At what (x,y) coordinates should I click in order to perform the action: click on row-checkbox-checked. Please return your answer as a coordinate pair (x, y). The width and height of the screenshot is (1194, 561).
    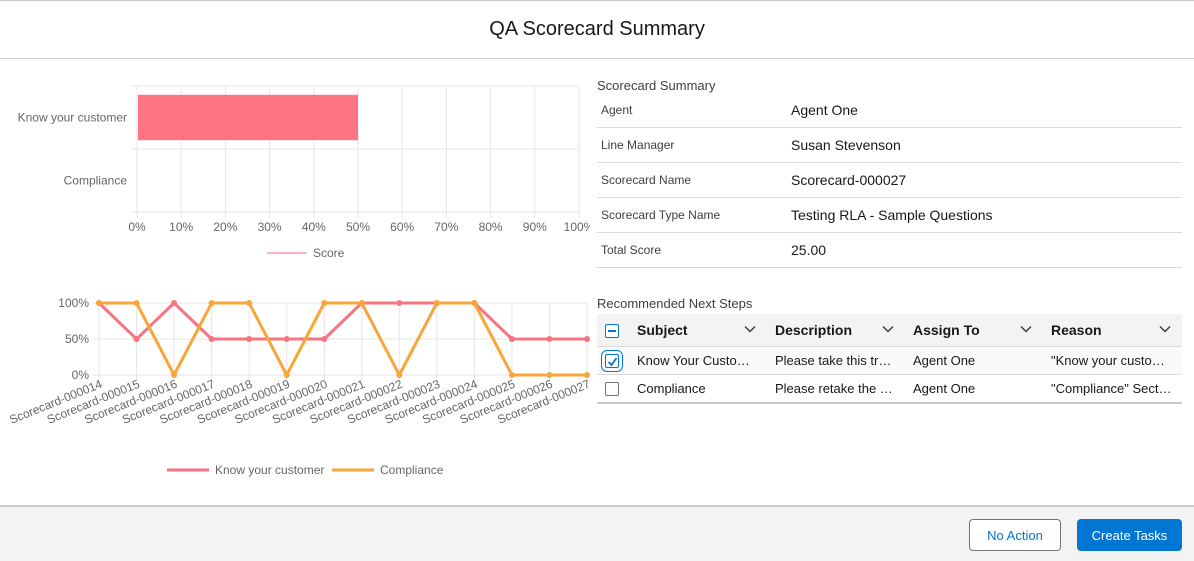
    Looking at the image, I should click on (612, 361).